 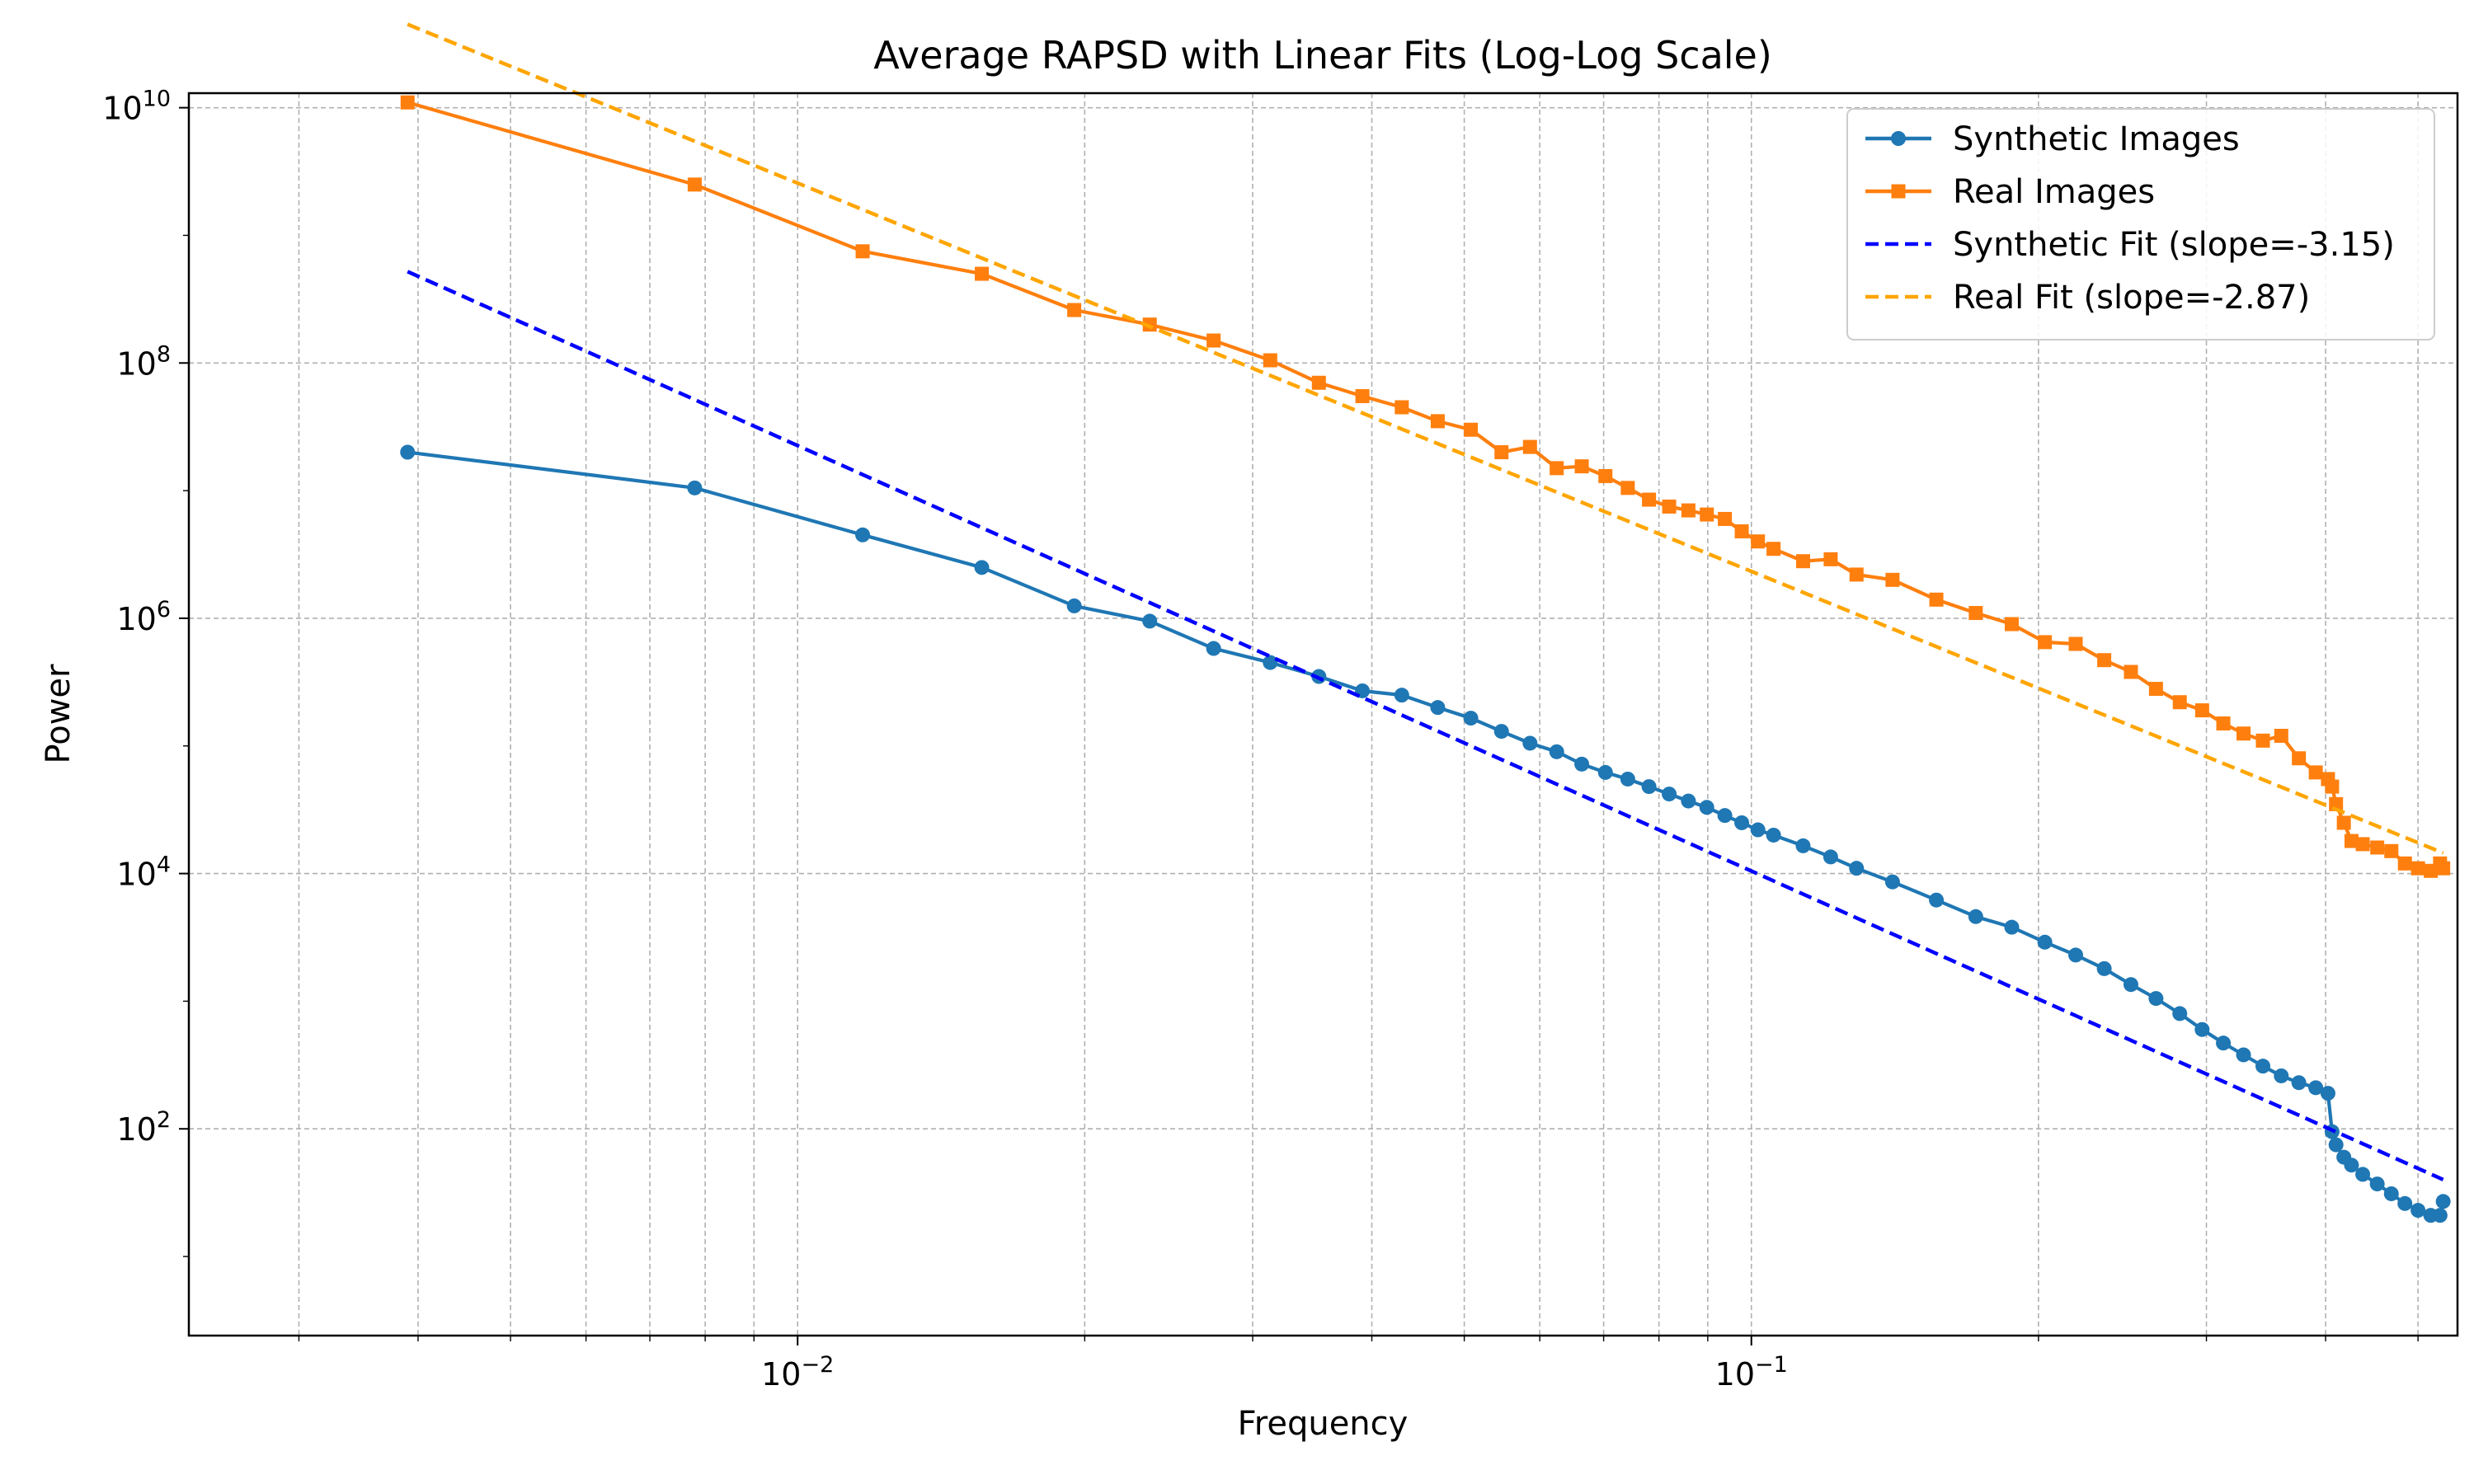 What do you see at coordinates (164, 1120) in the screenshot?
I see `y-tick-label-exponent: 2` at bounding box center [164, 1120].